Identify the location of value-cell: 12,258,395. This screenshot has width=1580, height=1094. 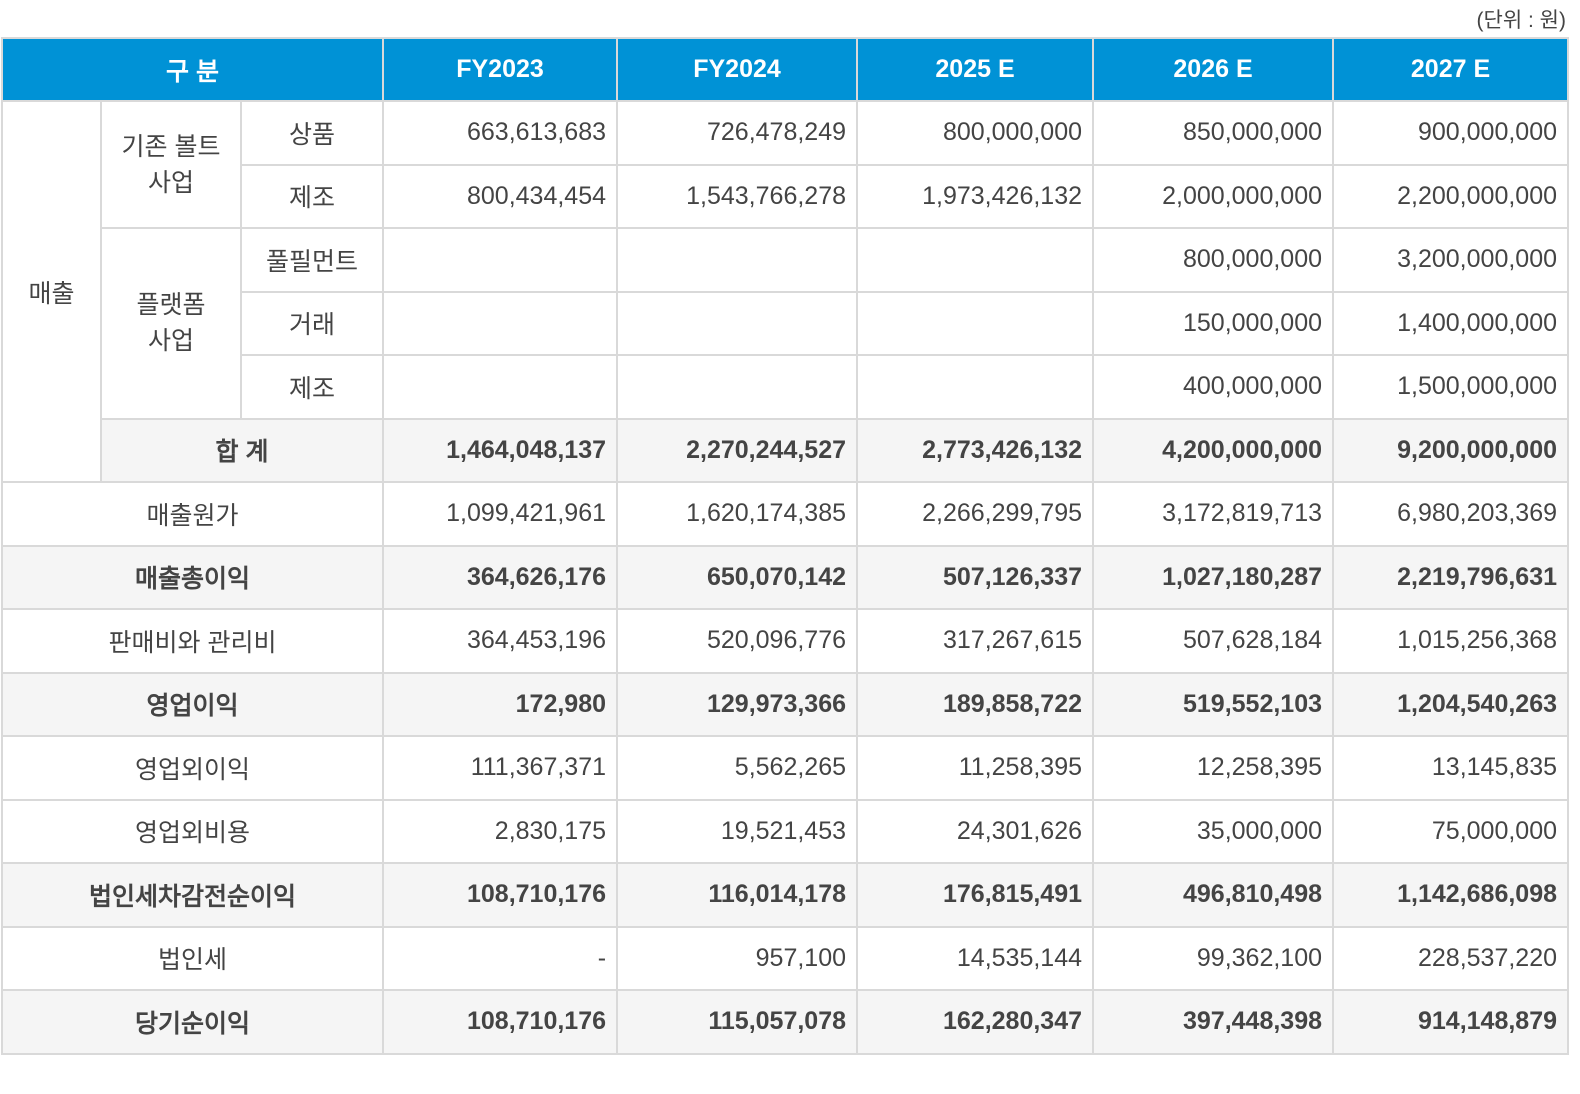
(1213, 768).